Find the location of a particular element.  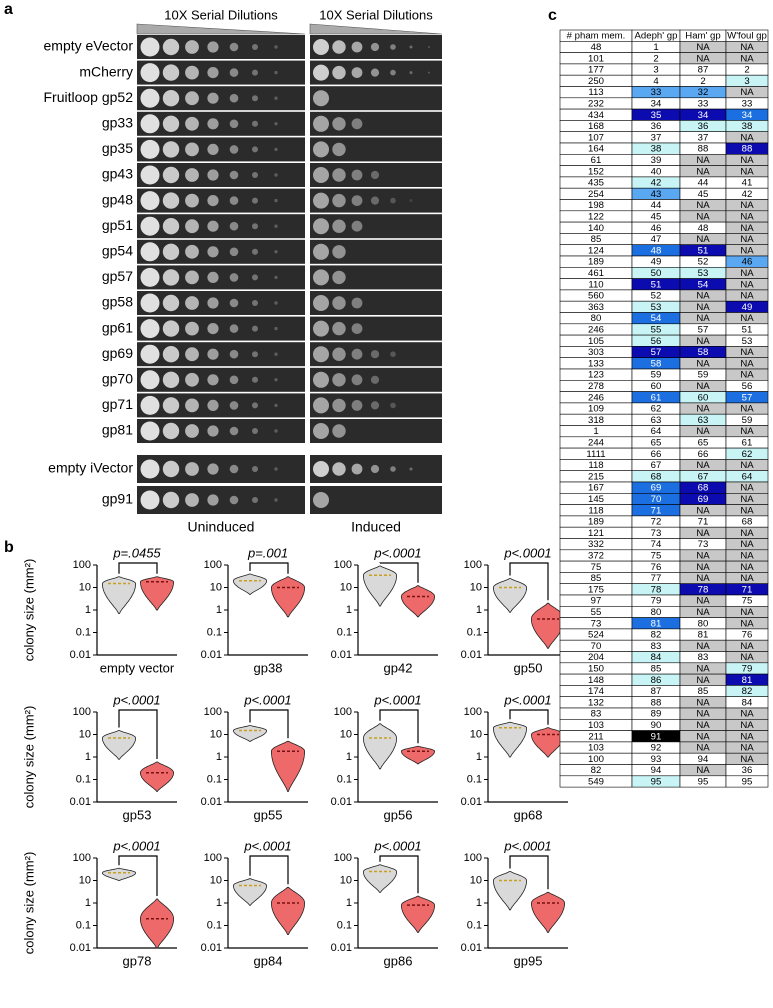

table-text: 75 is located at coordinates (747, 601).